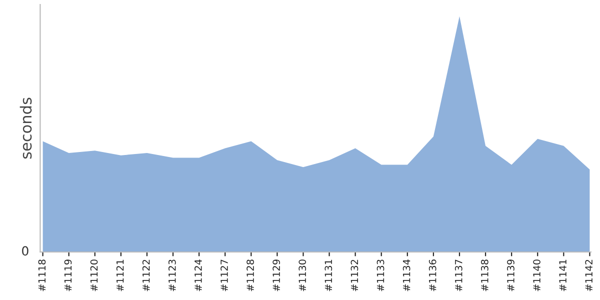 This screenshot has width=600, height=300. Describe the element at coordinates (484, 276) in the screenshot. I see `x-tick-label: #1138` at that location.